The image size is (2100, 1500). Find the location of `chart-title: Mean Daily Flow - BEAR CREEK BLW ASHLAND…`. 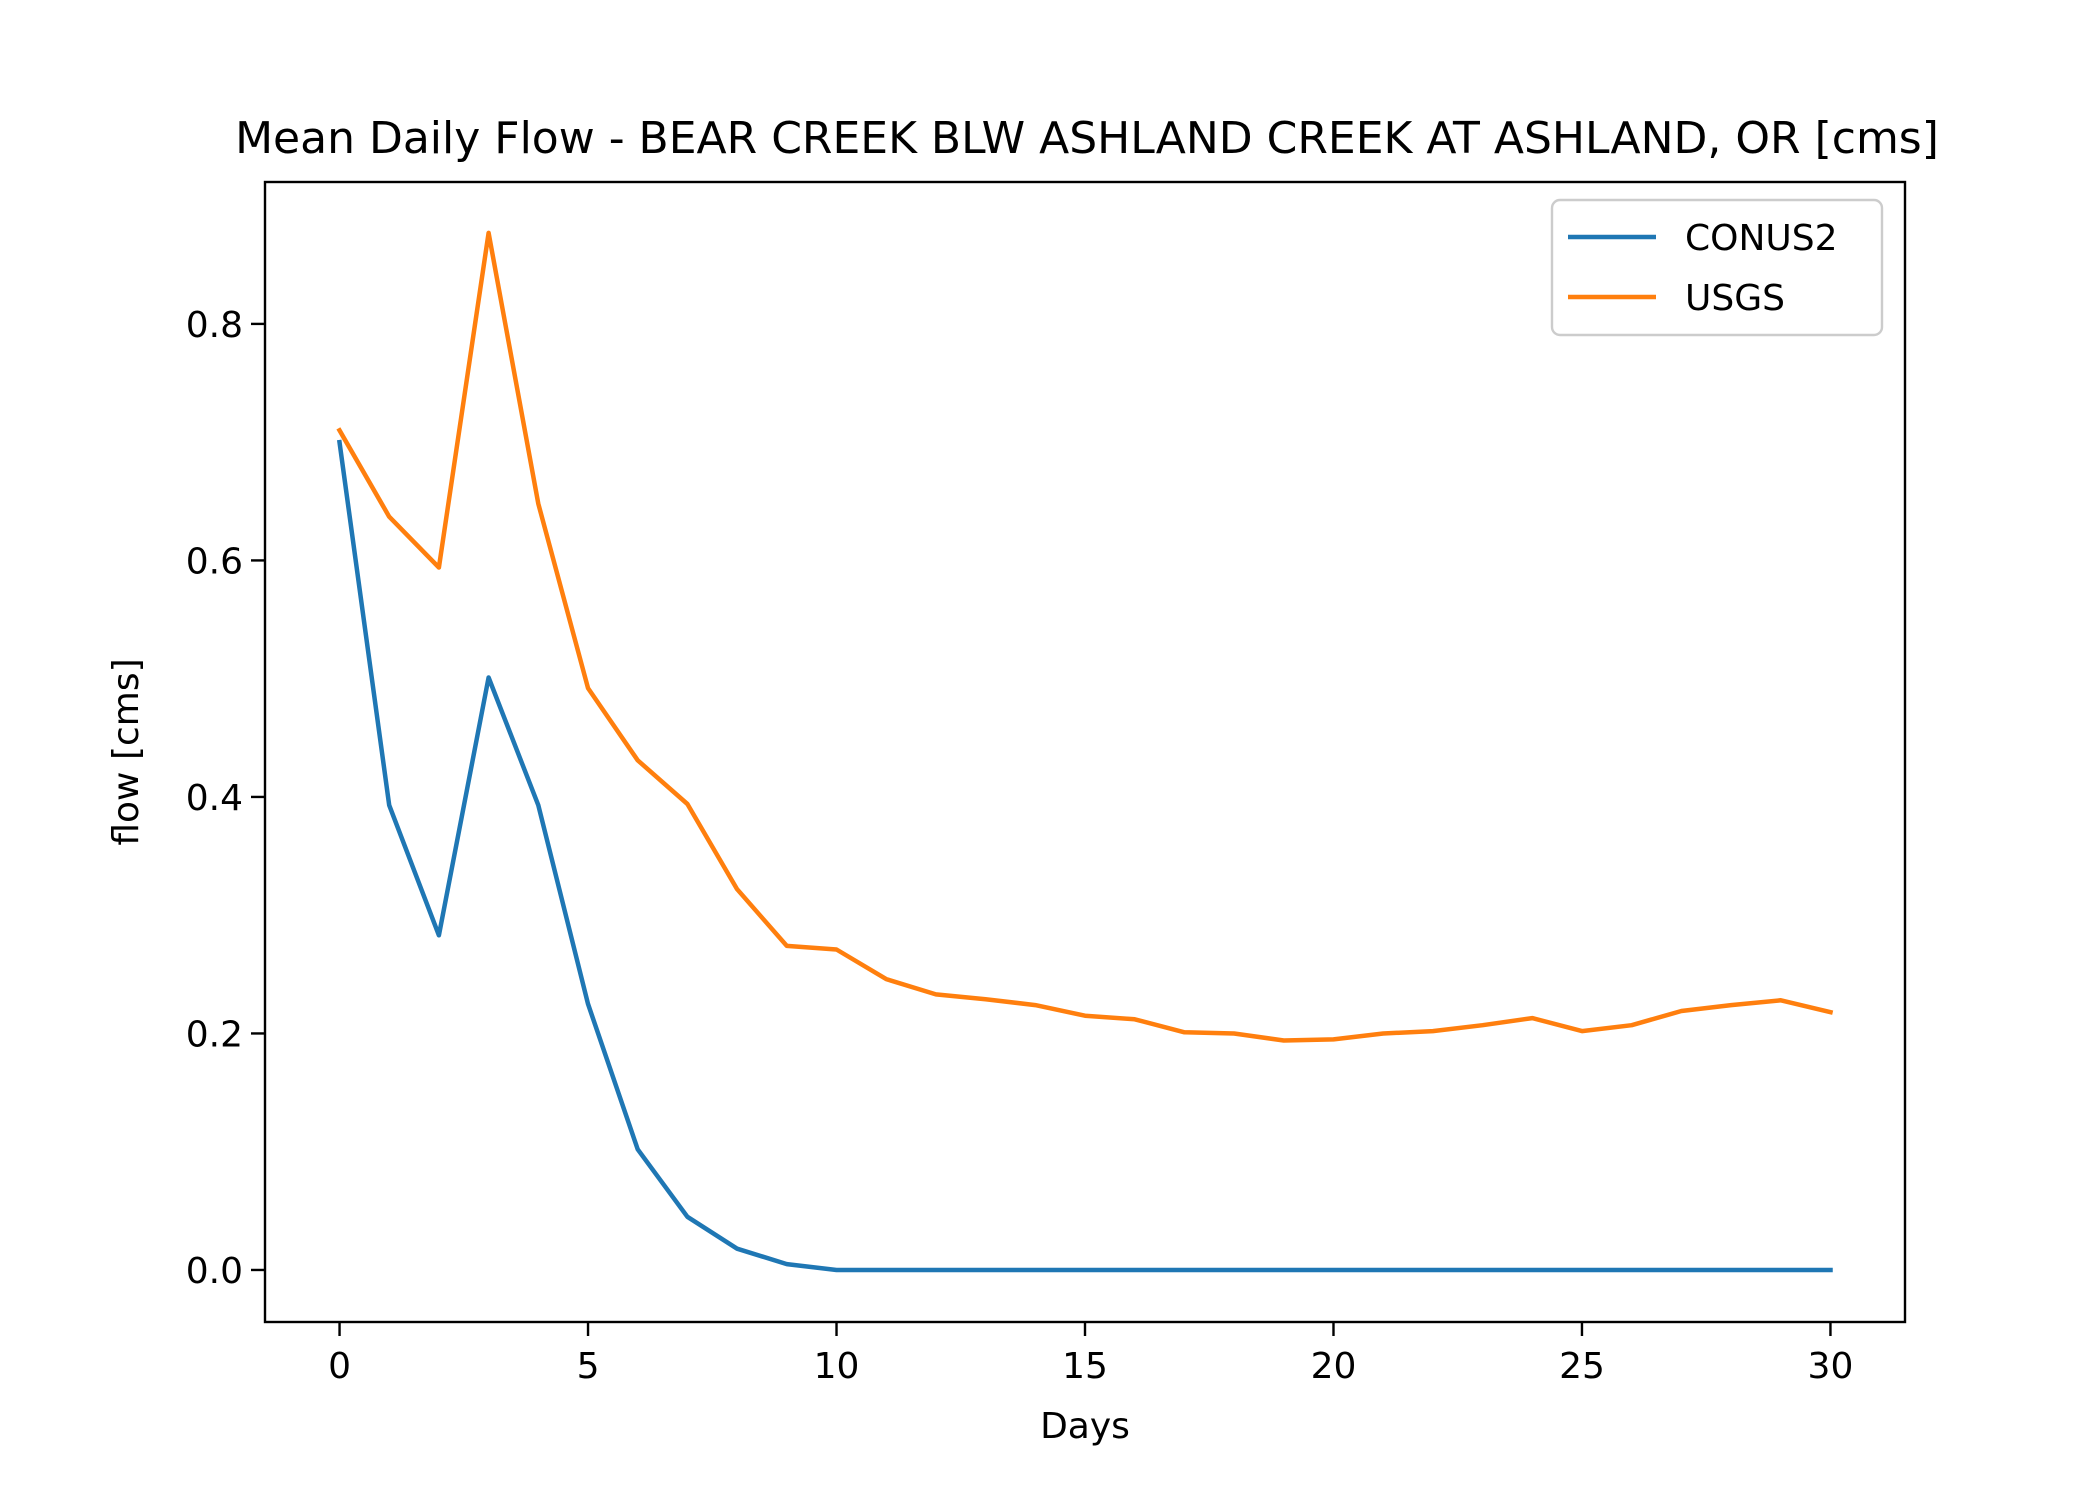

chart-title: Mean Daily Flow - BEAR CREEK BLW ASHLAND… is located at coordinates (1087, 138).